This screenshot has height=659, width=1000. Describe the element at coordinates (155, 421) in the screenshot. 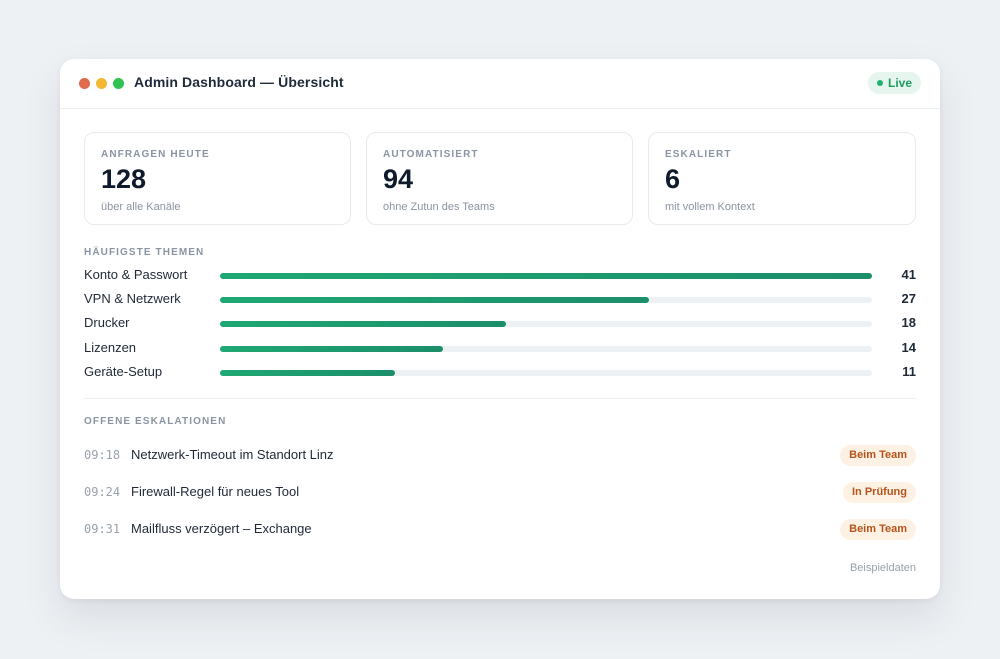

I see `escalations-heading: OFFENE ESKALATIONEN` at that location.